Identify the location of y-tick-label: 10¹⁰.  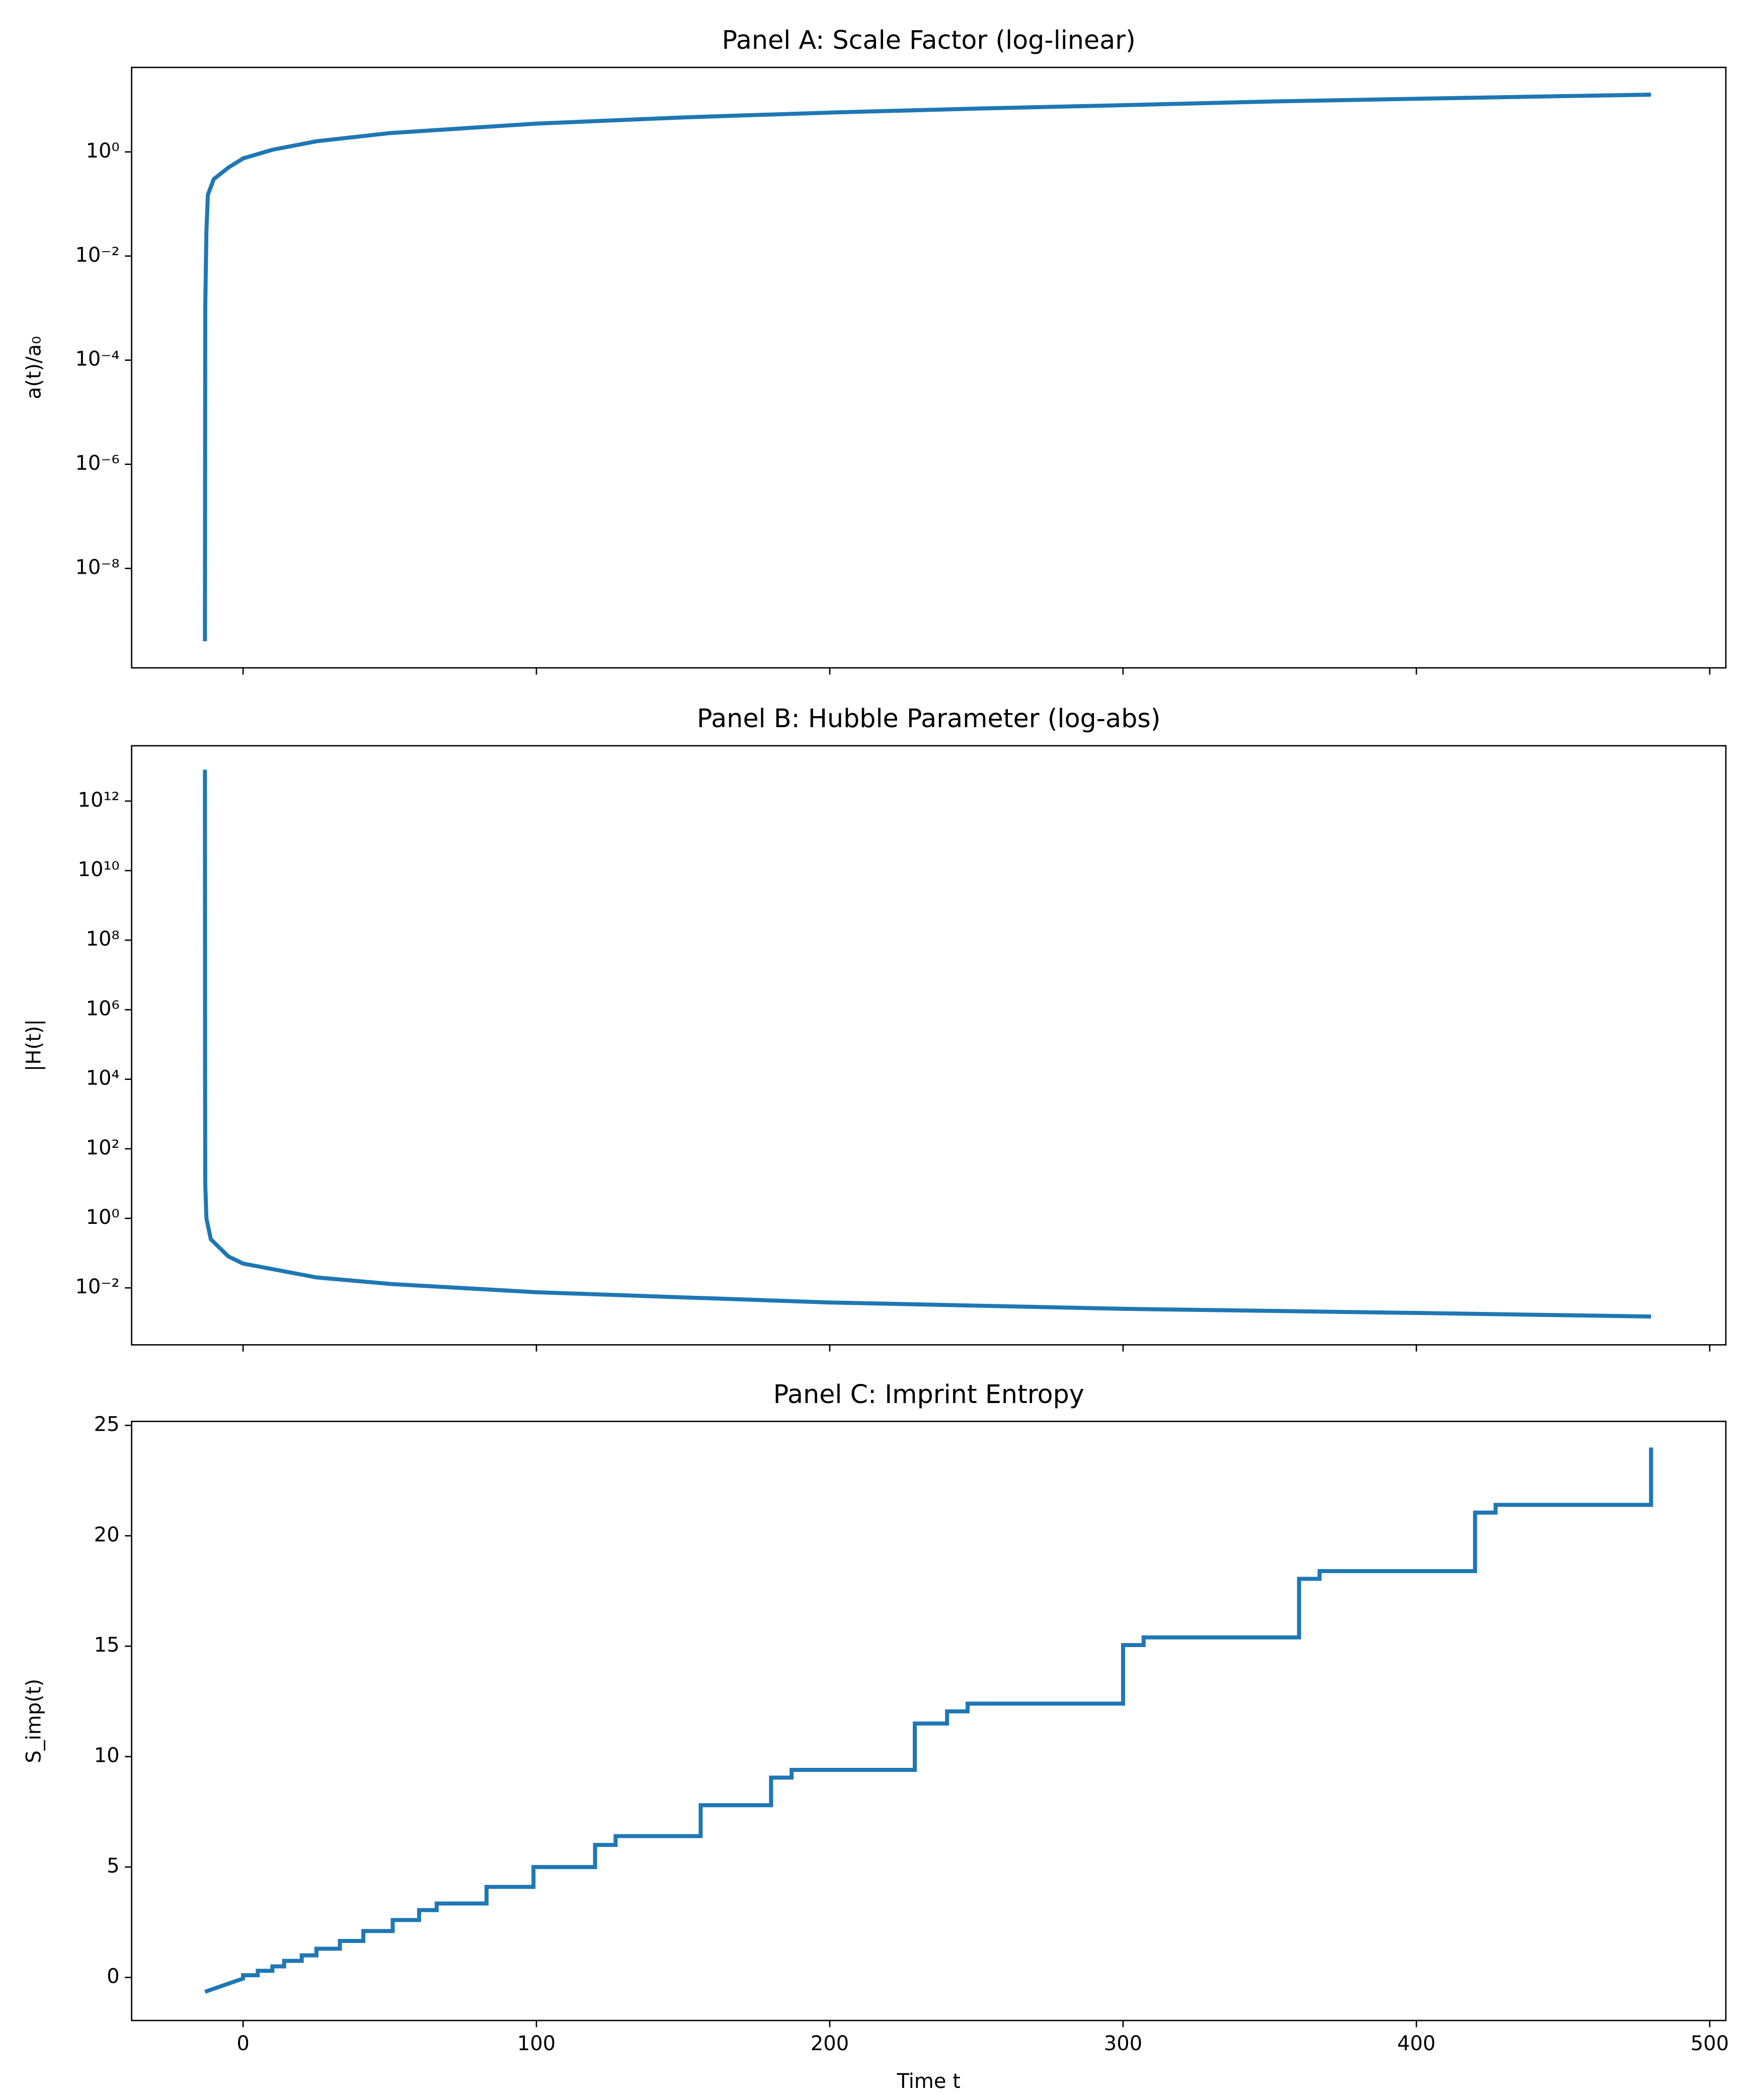
(99, 869).